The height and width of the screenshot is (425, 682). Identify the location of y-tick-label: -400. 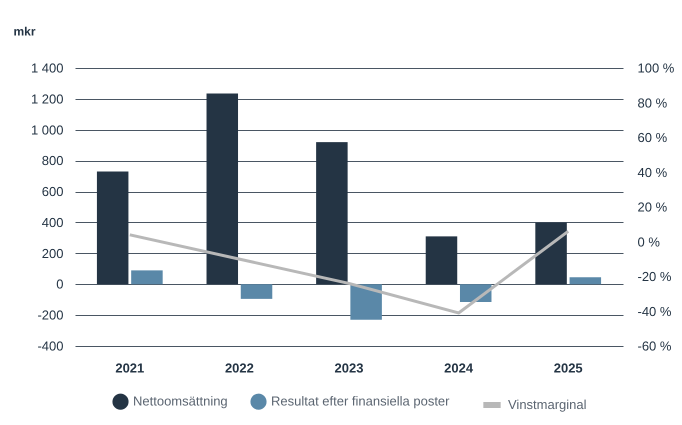
(50, 346).